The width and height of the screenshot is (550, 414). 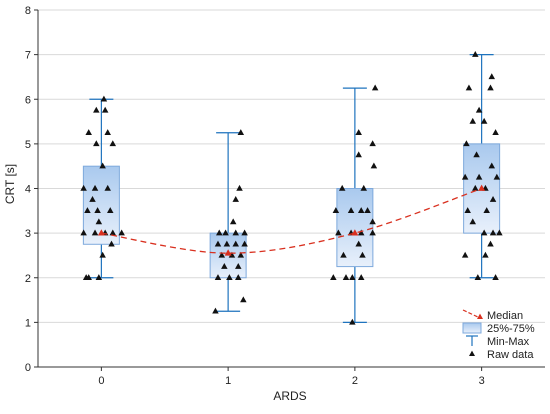 What do you see at coordinates (472, 328) in the screenshot?
I see `legend-iqr-swatch` at bounding box center [472, 328].